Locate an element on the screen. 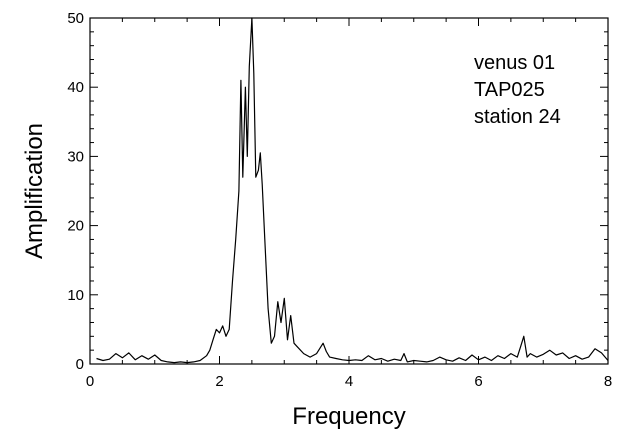 The image size is (622, 444). y-tick-label-1: 10 is located at coordinates (75, 295).